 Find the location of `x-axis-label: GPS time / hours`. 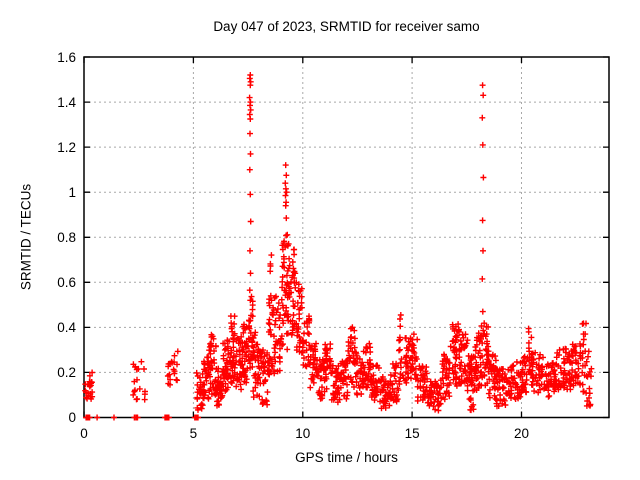

x-axis-label: GPS time / hours is located at coordinates (346, 457).